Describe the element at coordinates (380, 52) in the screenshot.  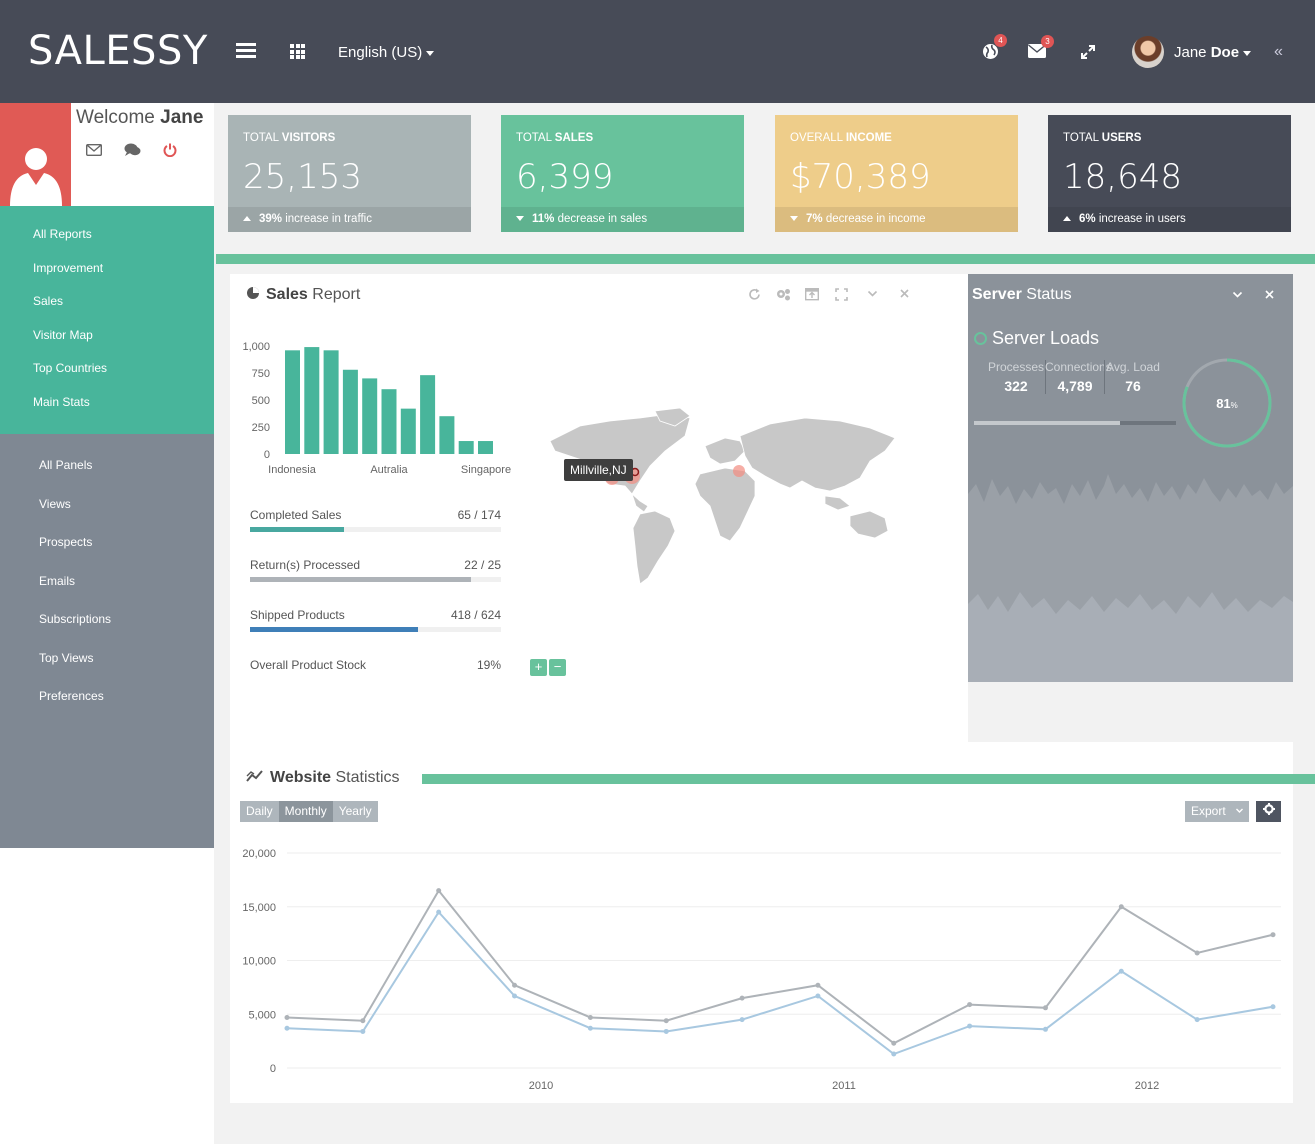
I see `language-label: English (US)` at that location.